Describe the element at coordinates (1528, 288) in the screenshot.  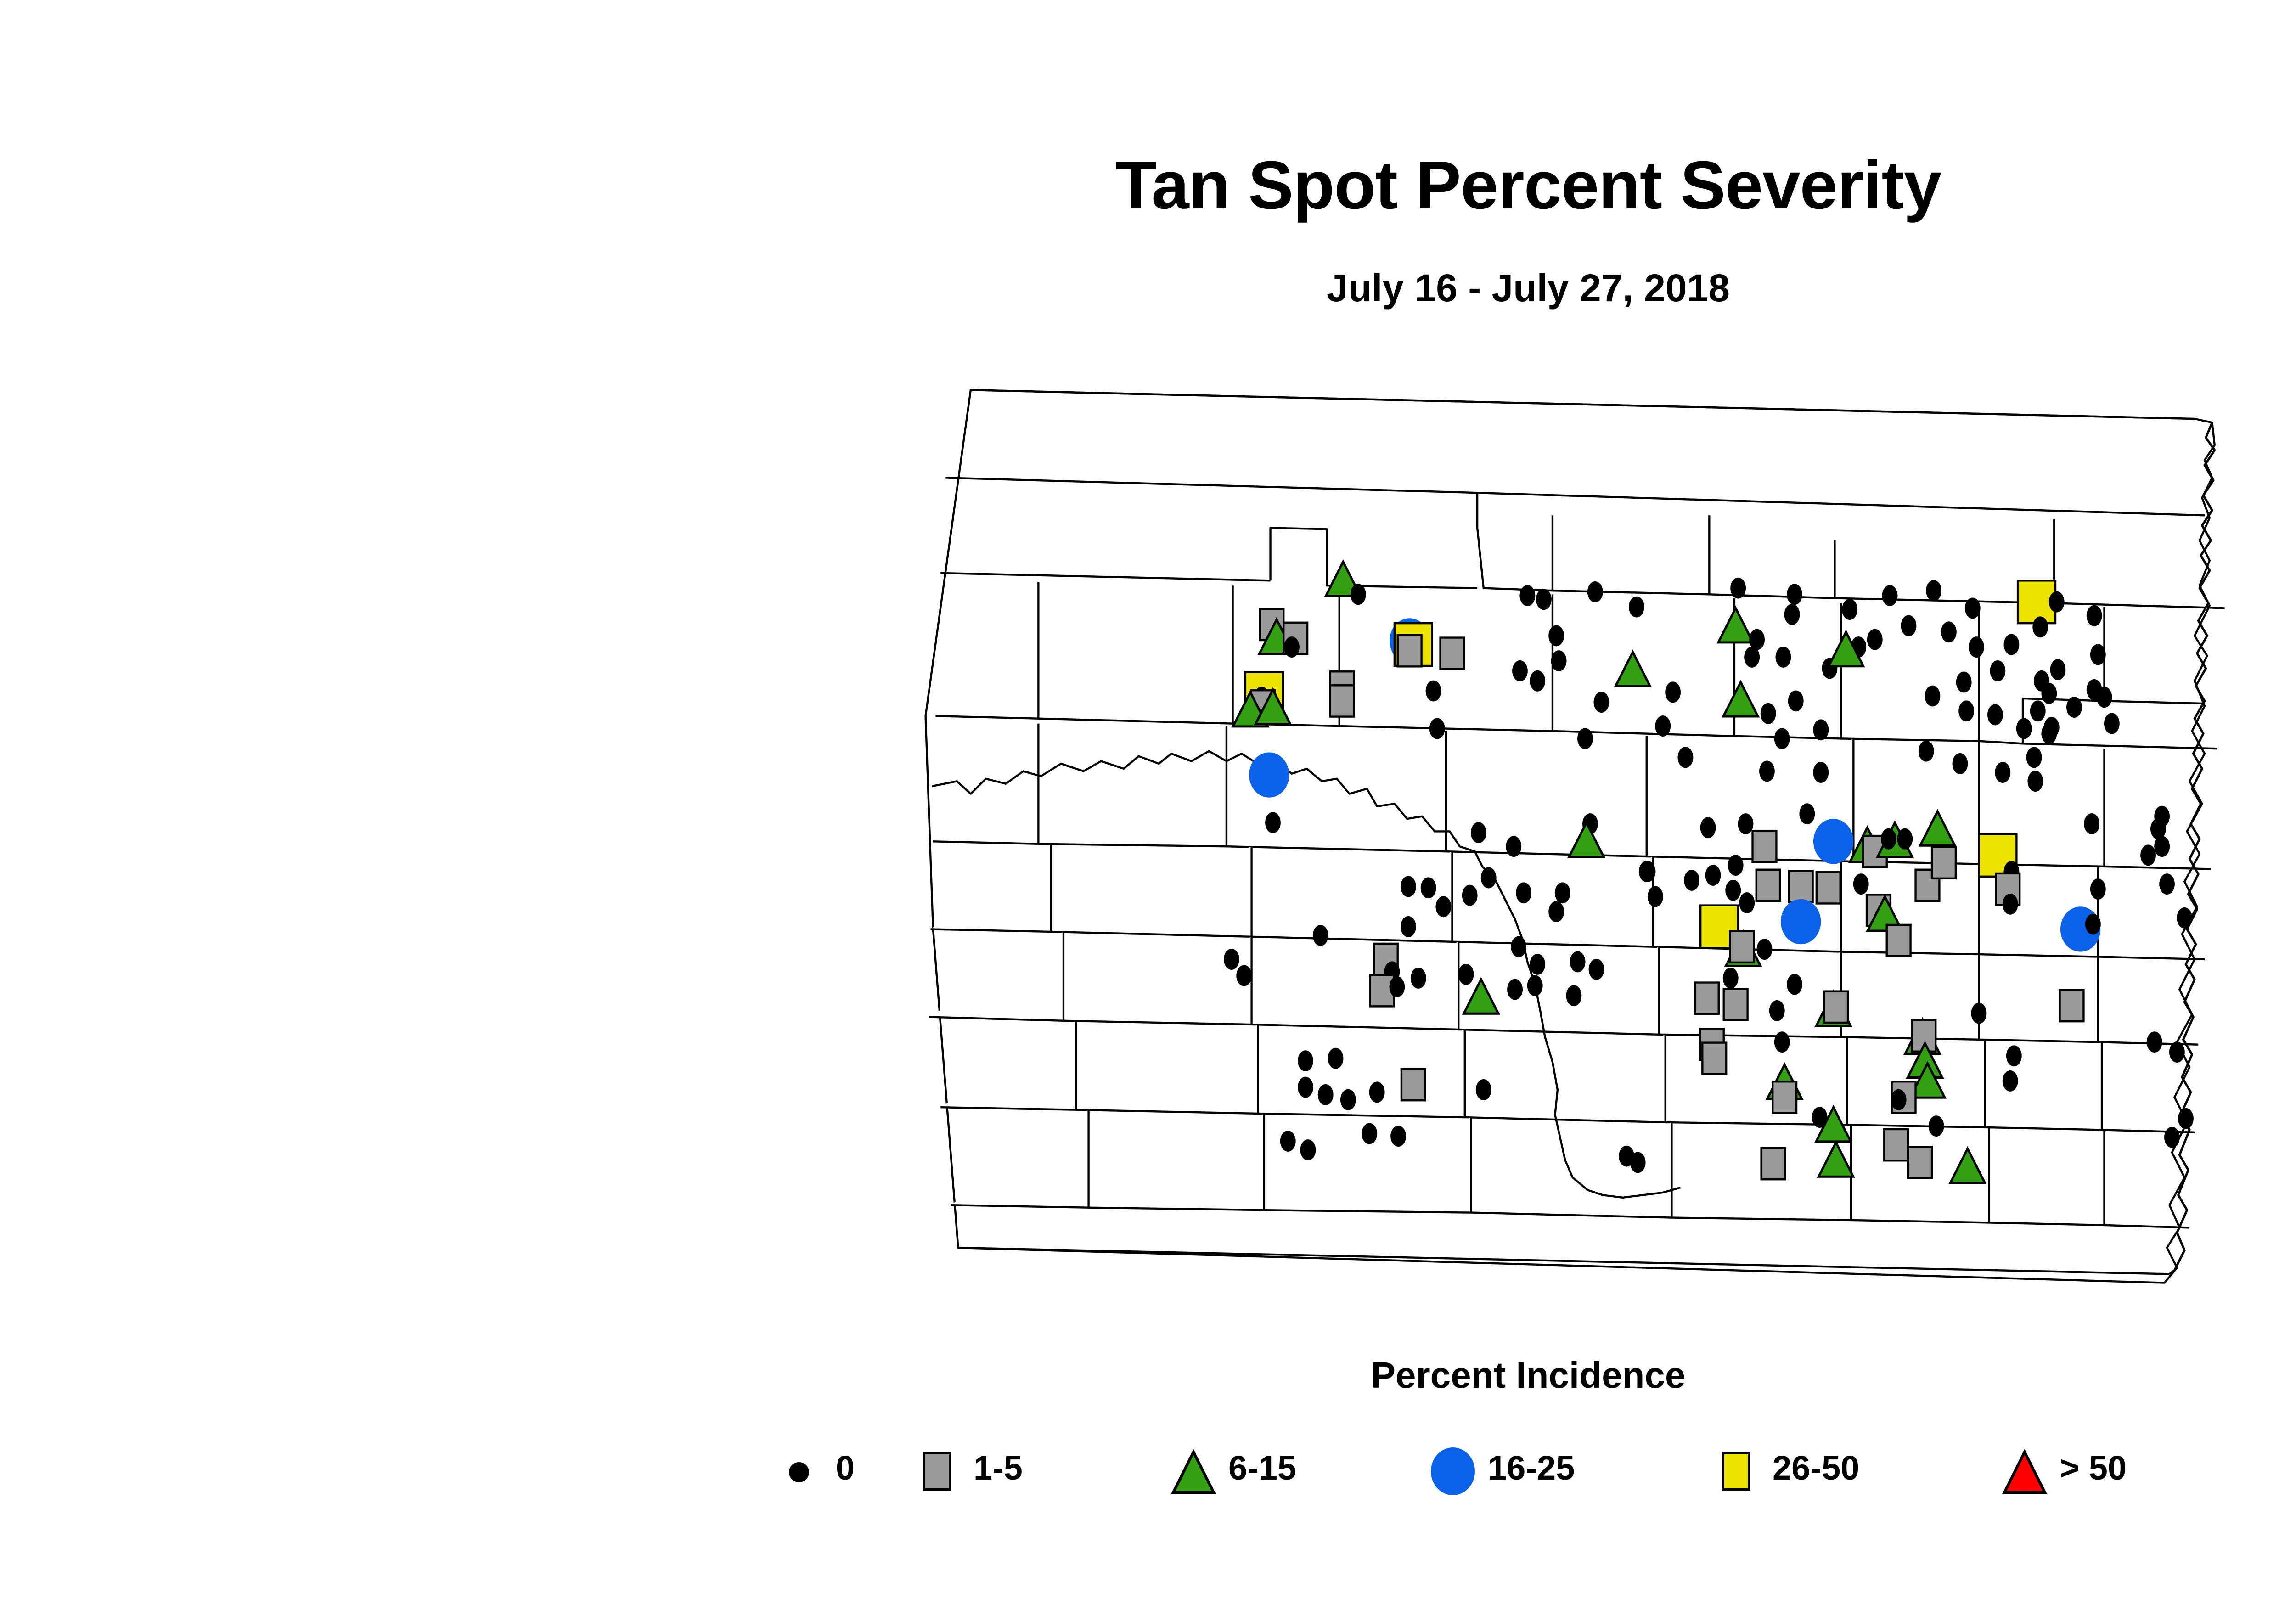
I see `date-range-subtitle: July 16 - July 27, 2018` at that location.